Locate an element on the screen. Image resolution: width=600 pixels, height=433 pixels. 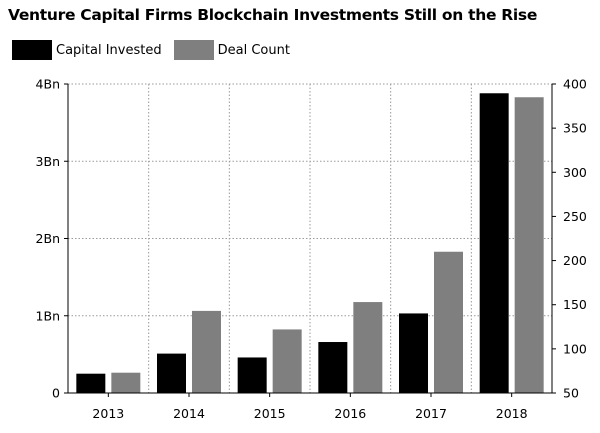
x-tick-label: 2015 is located at coordinates (270, 413).